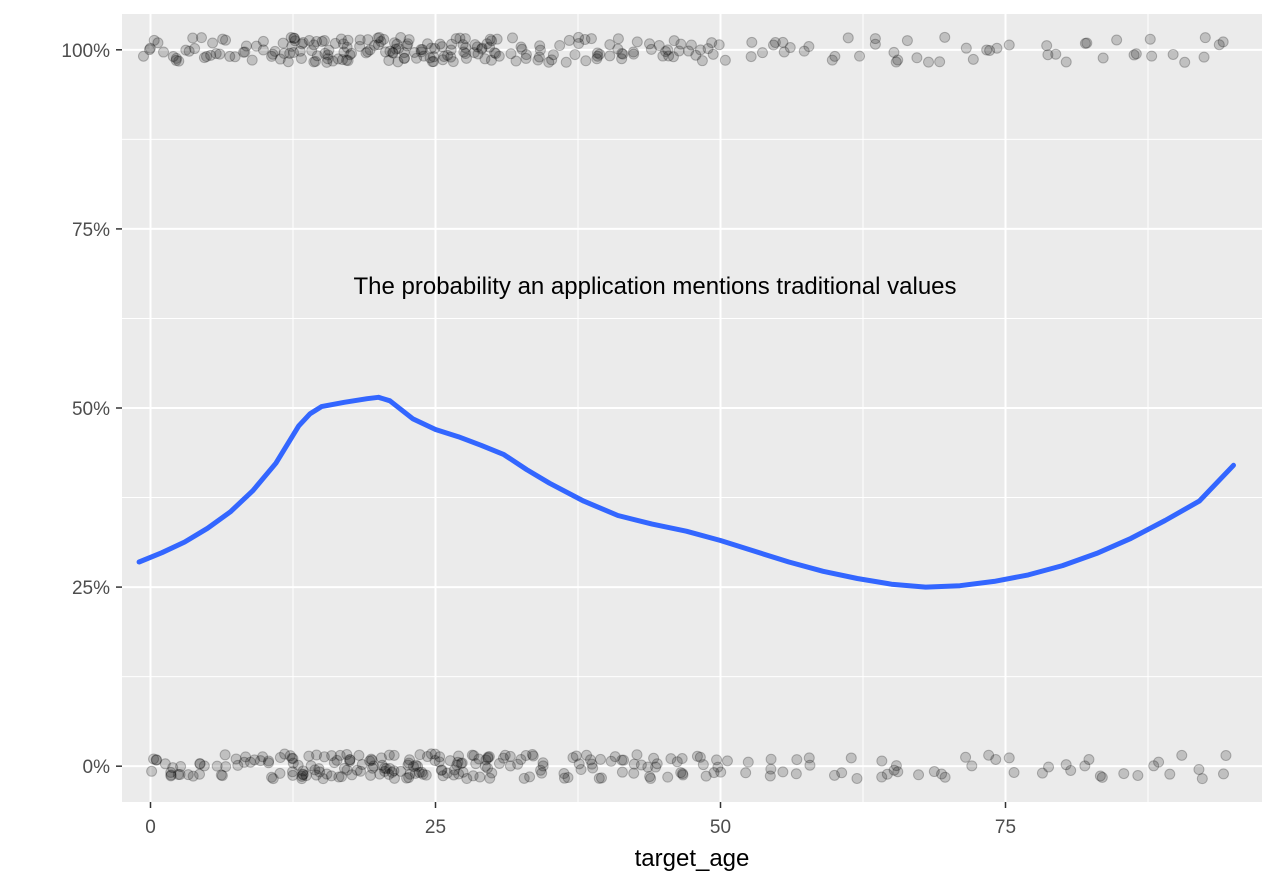 The height and width of the screenshot is (888, 1276). Describe the element at coordinates (1005, 827) in the screenshot. I see `x-tick-label: 75` at that location.